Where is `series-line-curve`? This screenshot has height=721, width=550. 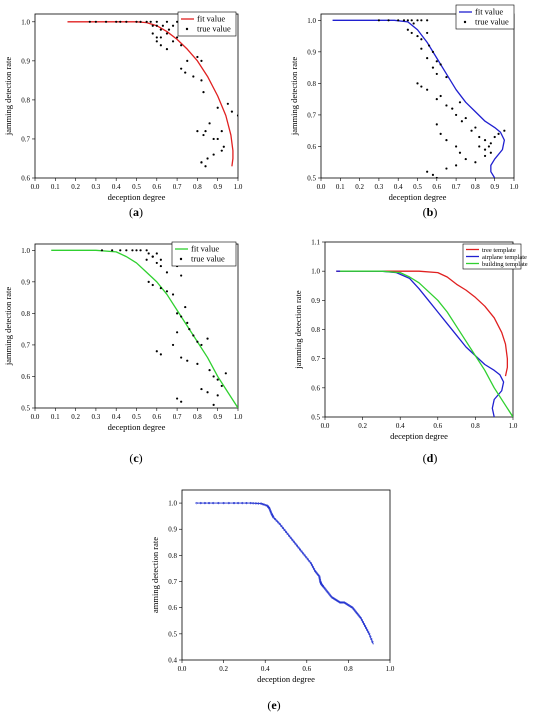 series-line-curve is located at coordinates (285, 573).